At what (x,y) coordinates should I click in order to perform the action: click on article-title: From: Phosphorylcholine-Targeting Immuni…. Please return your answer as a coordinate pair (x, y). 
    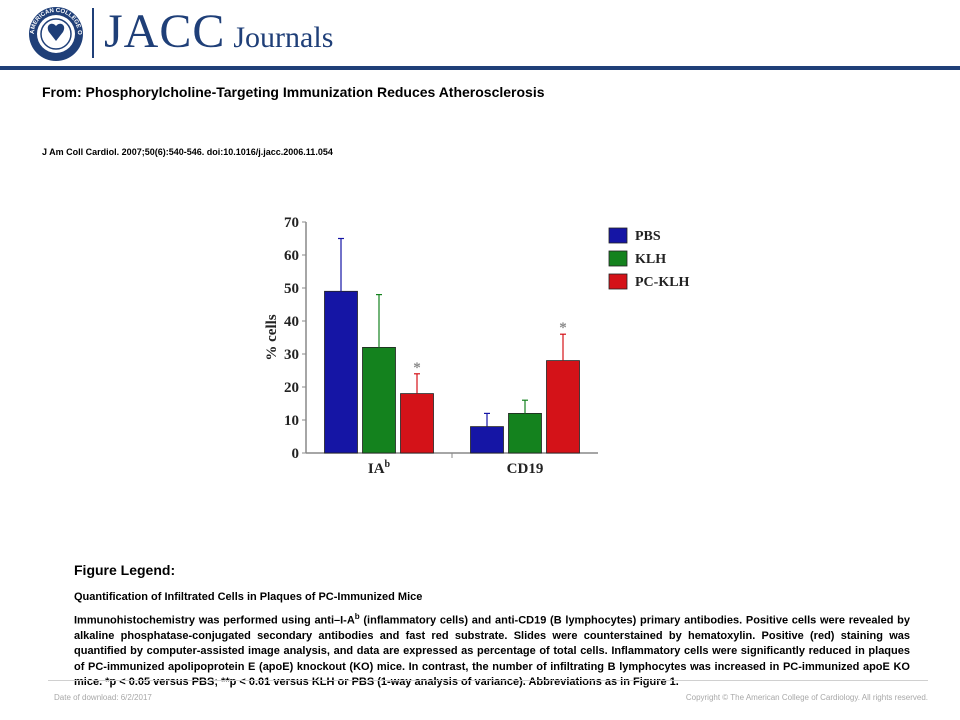
    Looking at the image, I should click on (293, 92).